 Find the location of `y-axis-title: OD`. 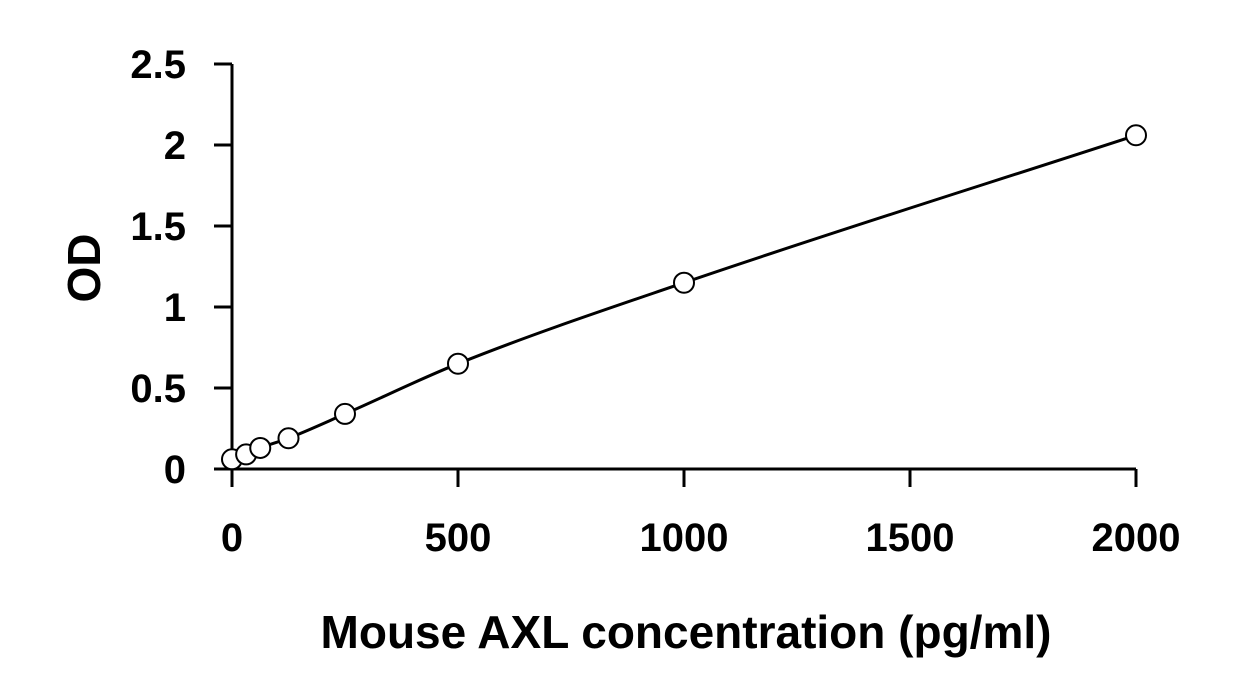

y-axis-title: OD is located at coordinates (84, 268).